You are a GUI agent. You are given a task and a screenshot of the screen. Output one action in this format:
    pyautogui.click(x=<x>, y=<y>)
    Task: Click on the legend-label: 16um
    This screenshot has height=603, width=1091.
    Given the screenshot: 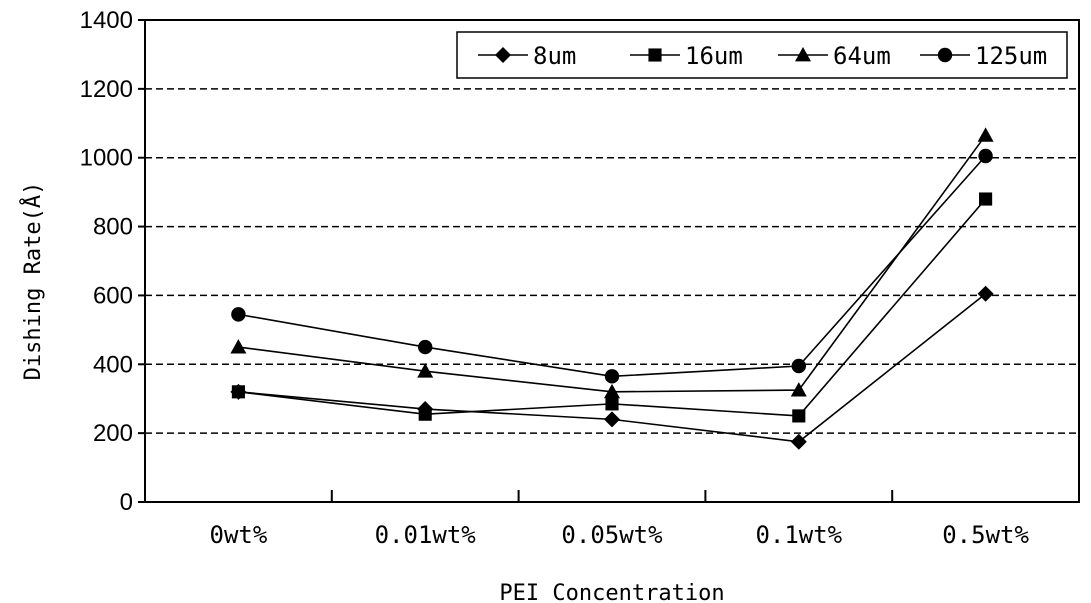 What is the action you would take?
    pyautogui.click(x=714, y=56)
    